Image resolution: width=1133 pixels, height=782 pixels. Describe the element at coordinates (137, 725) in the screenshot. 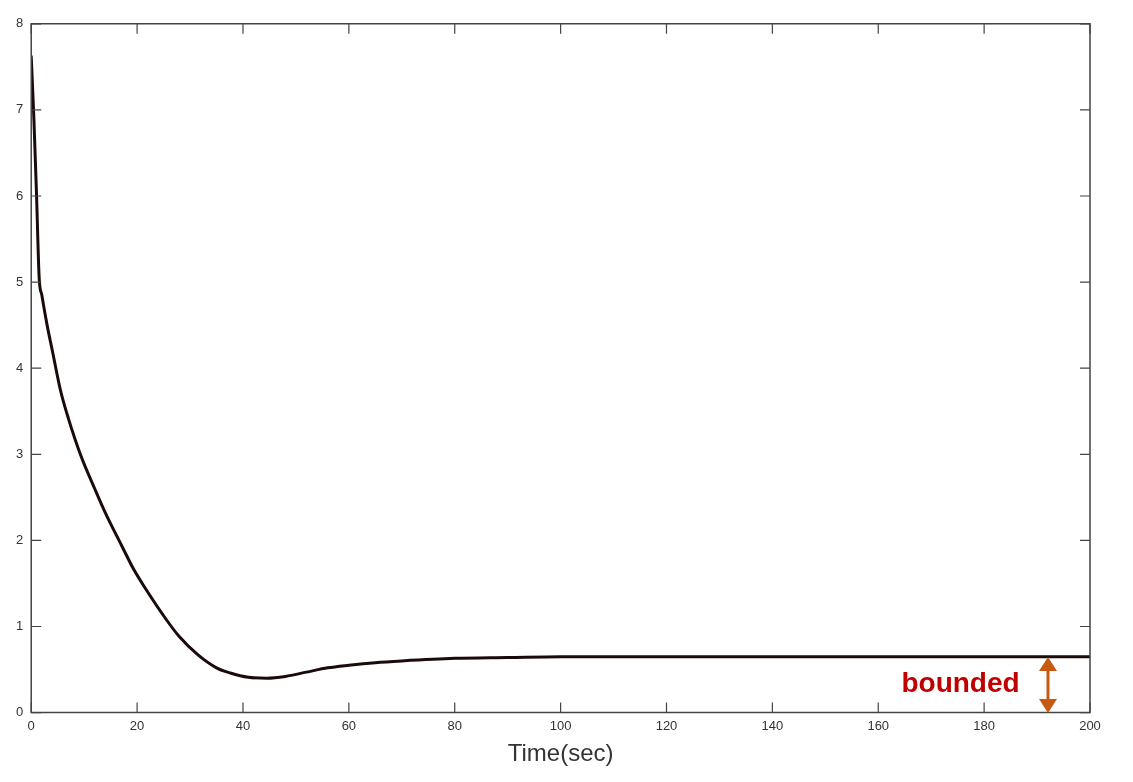

I see `x-tick-label: 20` at that location.